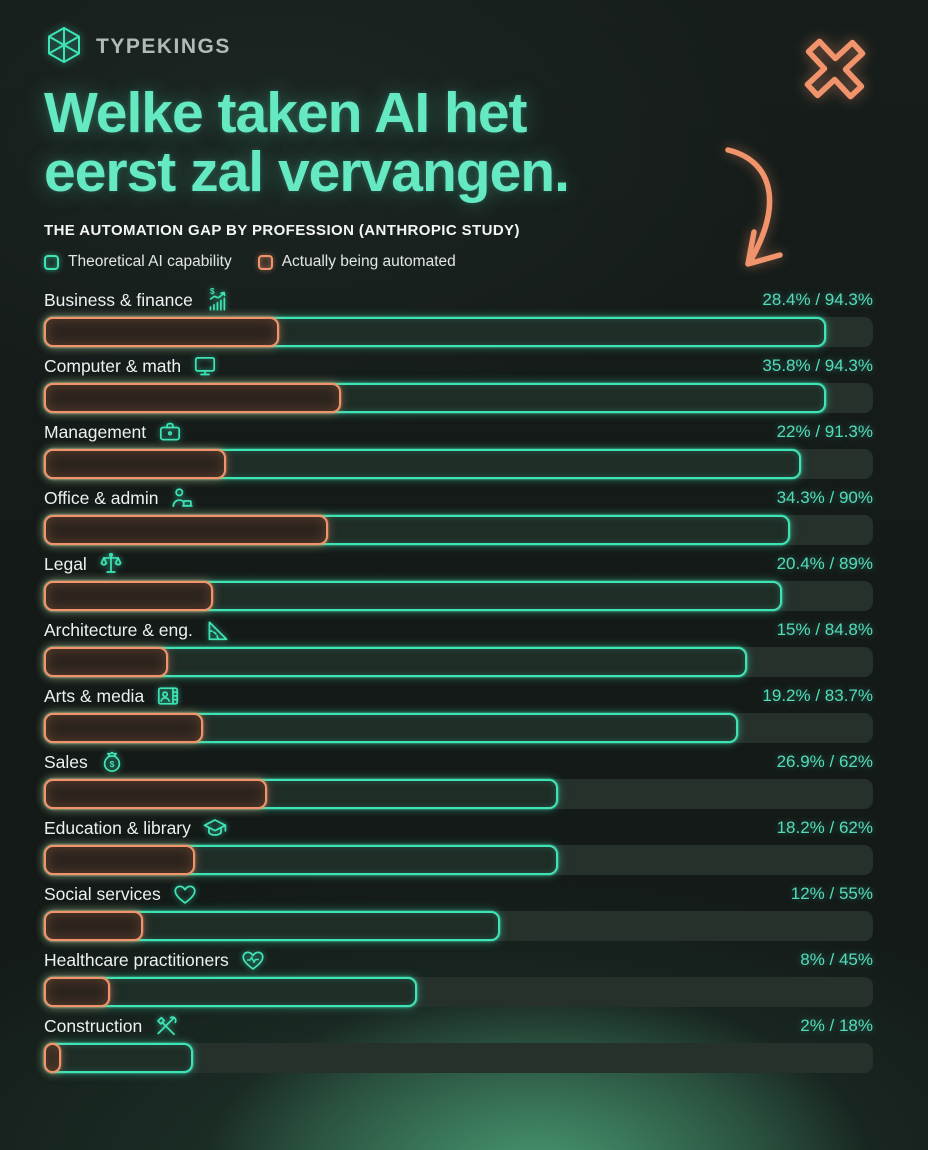 Image resolution: width=928 pixels, height=1150 pixels. Describe the element at coordinates (824, 827) in the screenshot. I see `value-label: 18.2% / 62%` at that location.